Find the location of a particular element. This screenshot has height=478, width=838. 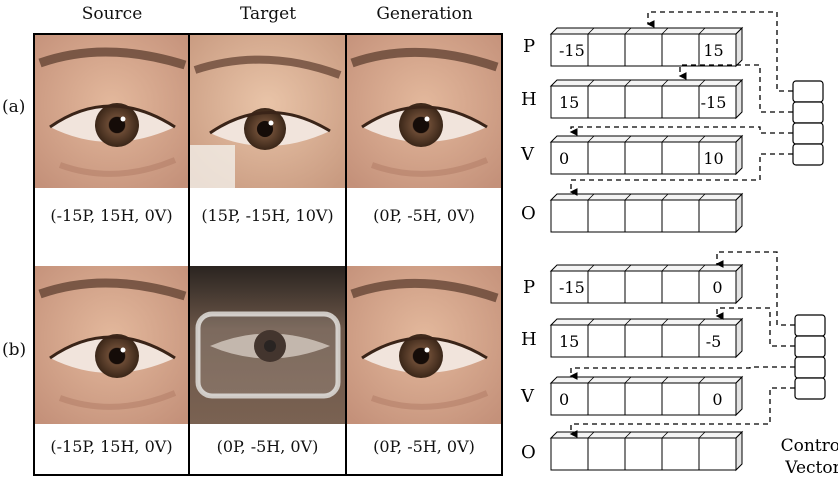

eye-photo-a-target is located at coordinates (267, 111).